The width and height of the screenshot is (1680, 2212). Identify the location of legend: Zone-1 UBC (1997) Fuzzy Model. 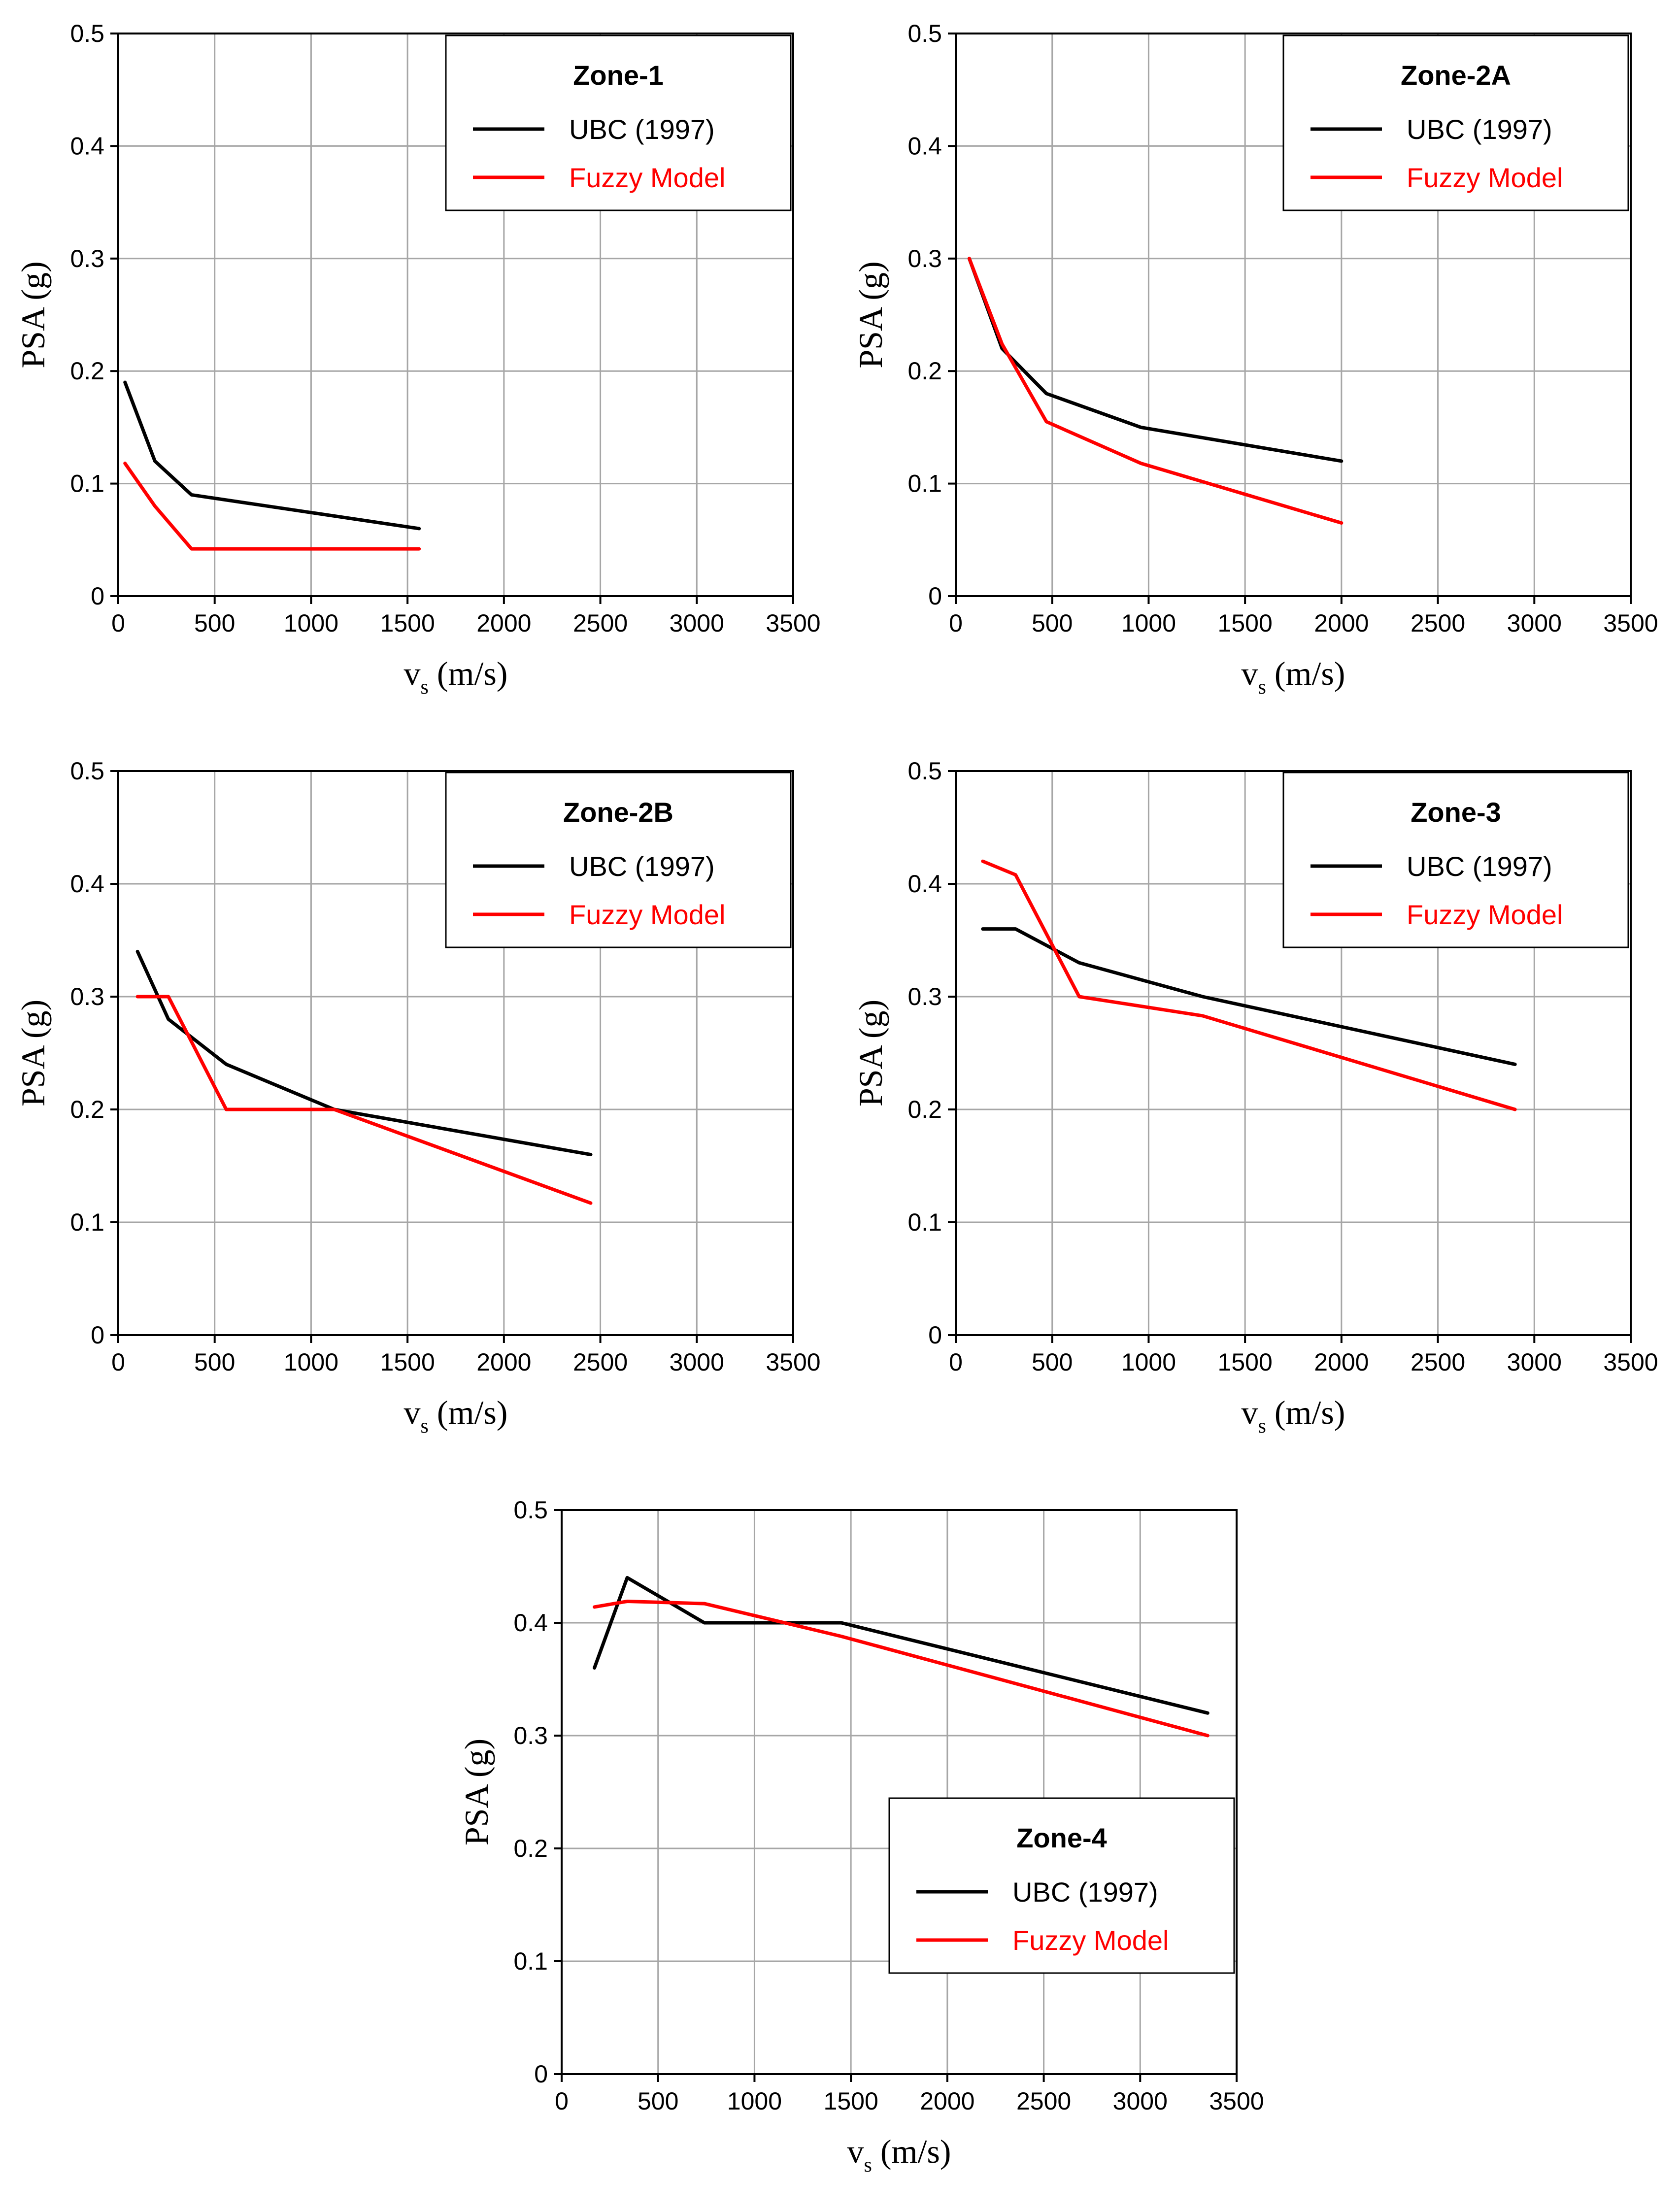
(618, 122).